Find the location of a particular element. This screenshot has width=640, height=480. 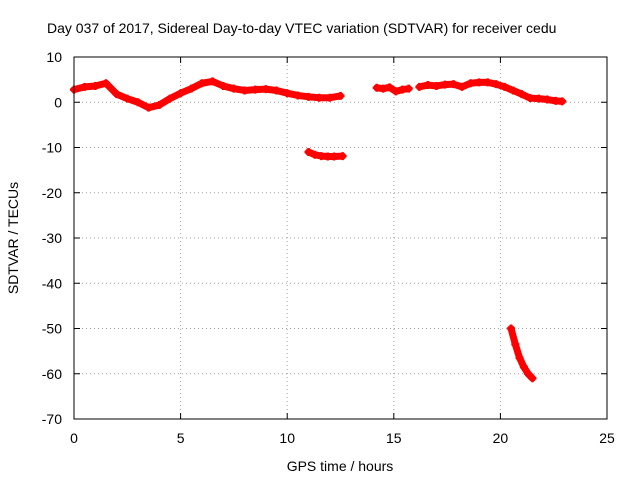

y-tick-label: -30 is located at coordinates (52, 238).